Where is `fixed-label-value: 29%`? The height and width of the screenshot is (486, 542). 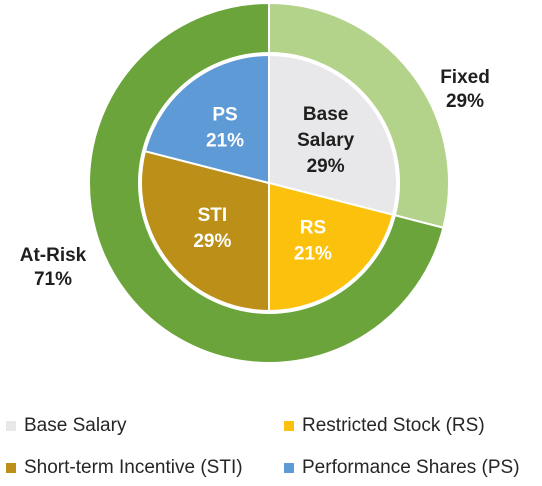 fixed-label-value: 29% is located at coordinates (465, 101).